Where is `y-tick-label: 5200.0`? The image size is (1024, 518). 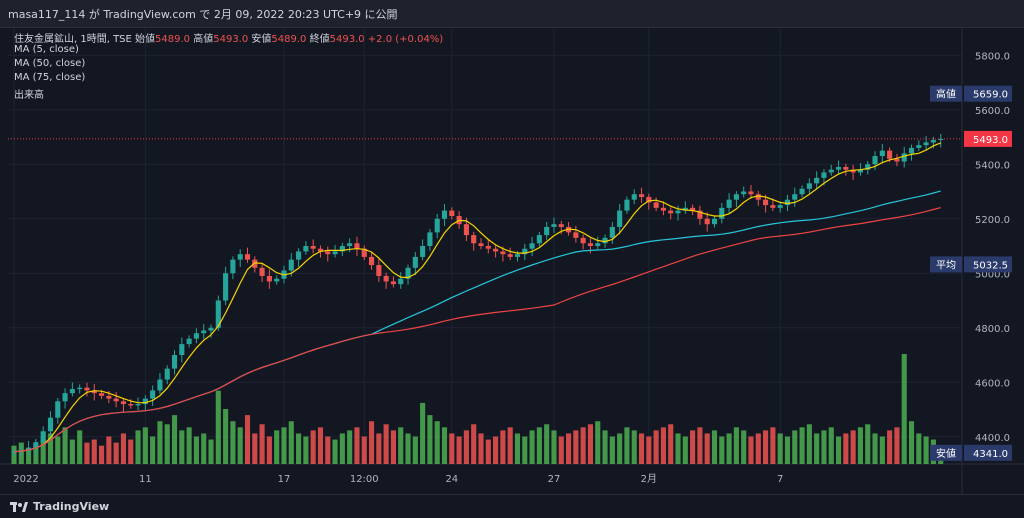 y-tick-label: 5200.0 is located at coordinates (992, 220).